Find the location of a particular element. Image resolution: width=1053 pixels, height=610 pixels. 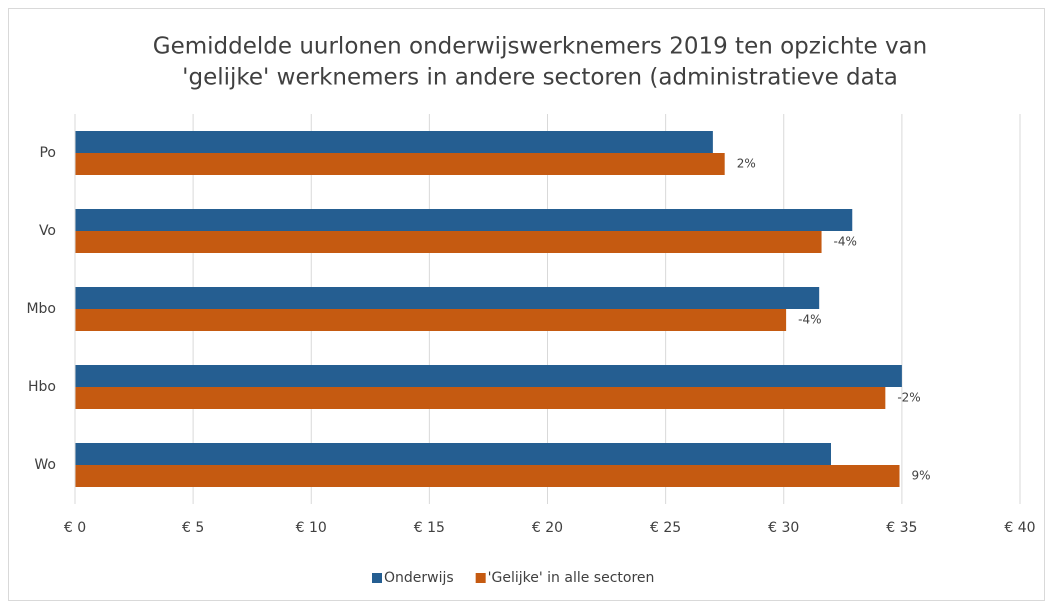

y-tick-label: Wo is located at coordinates (45, 465).